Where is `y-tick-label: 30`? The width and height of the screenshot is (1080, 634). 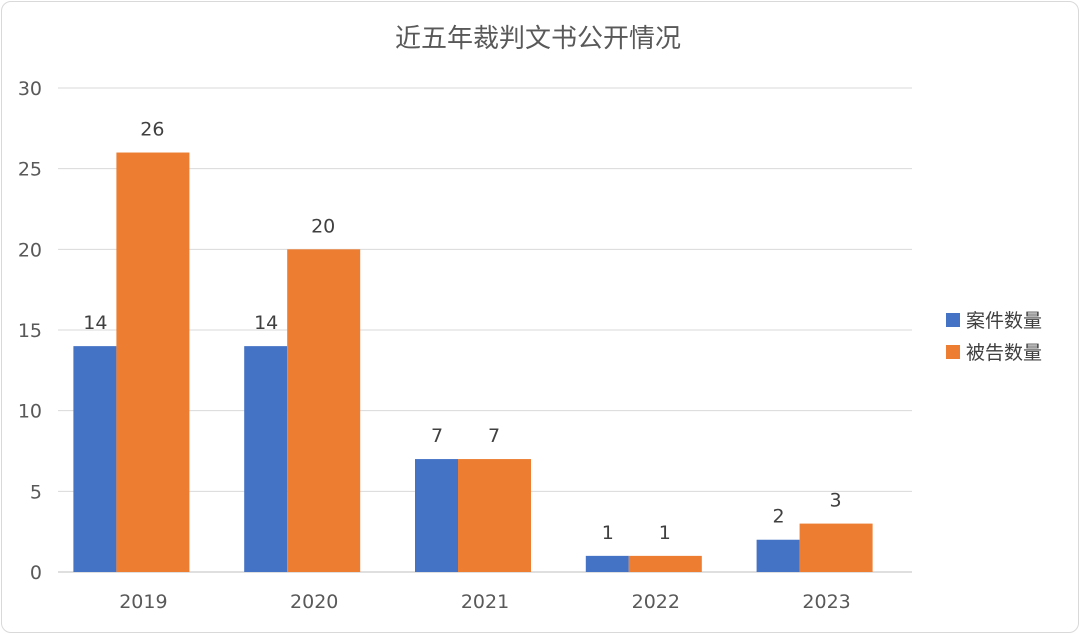
y-tick-label: 30 is located at coordinates (30, 89).